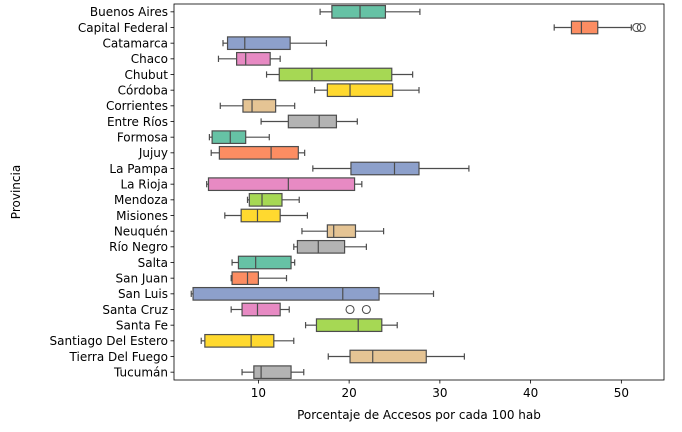 The image size is (682, 432). I want to click on y-axis-label: Provincia, so click(16, 192).